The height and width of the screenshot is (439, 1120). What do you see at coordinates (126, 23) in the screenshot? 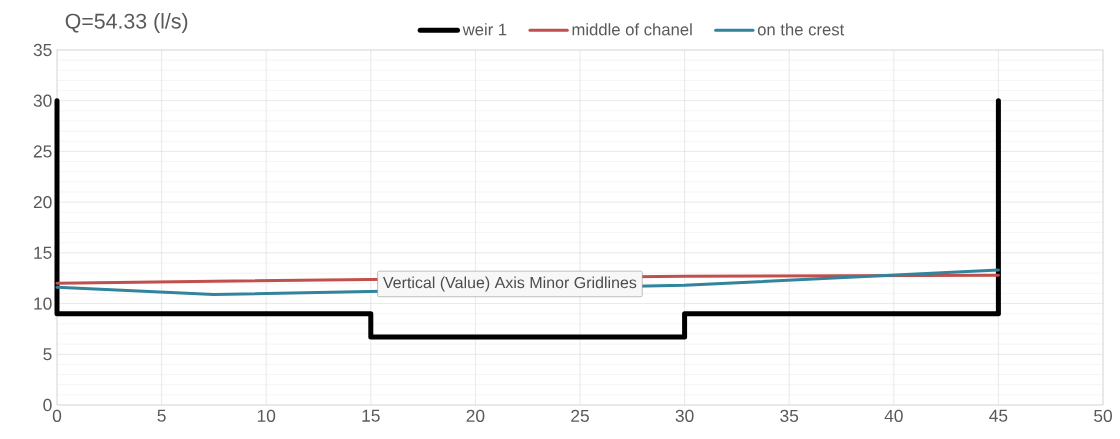
I see `chart-title: Q=54.33 (l/s)` at bounding box center [126, 23].